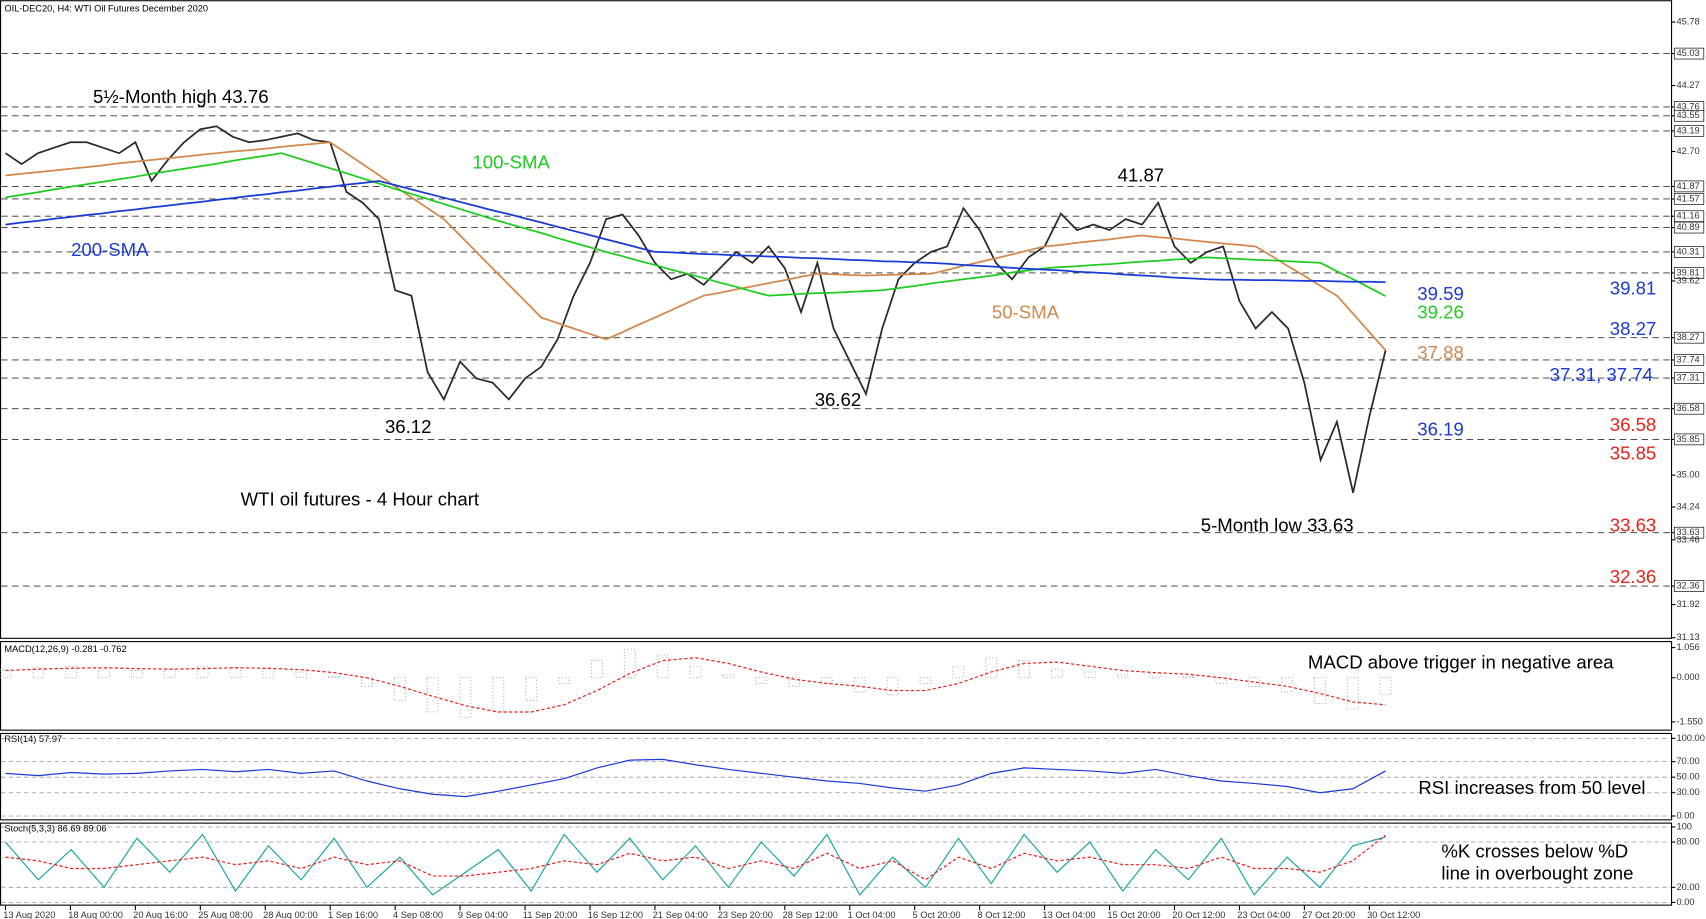 This screenshot has width=1706, height=919. What do you see at coordinates (1277, 525) in the screenshot?
I see `annotation: 5-Month low 33.63` at bounding box center [1277, 525].